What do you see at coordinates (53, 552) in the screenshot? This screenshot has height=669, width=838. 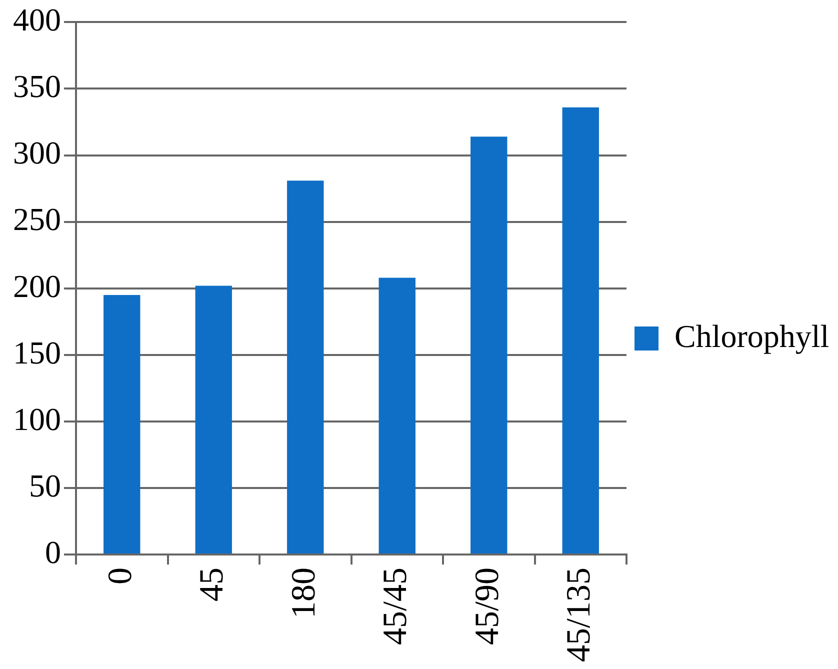 I see `y-tick-label: 0` at bounding box center [53, 552].